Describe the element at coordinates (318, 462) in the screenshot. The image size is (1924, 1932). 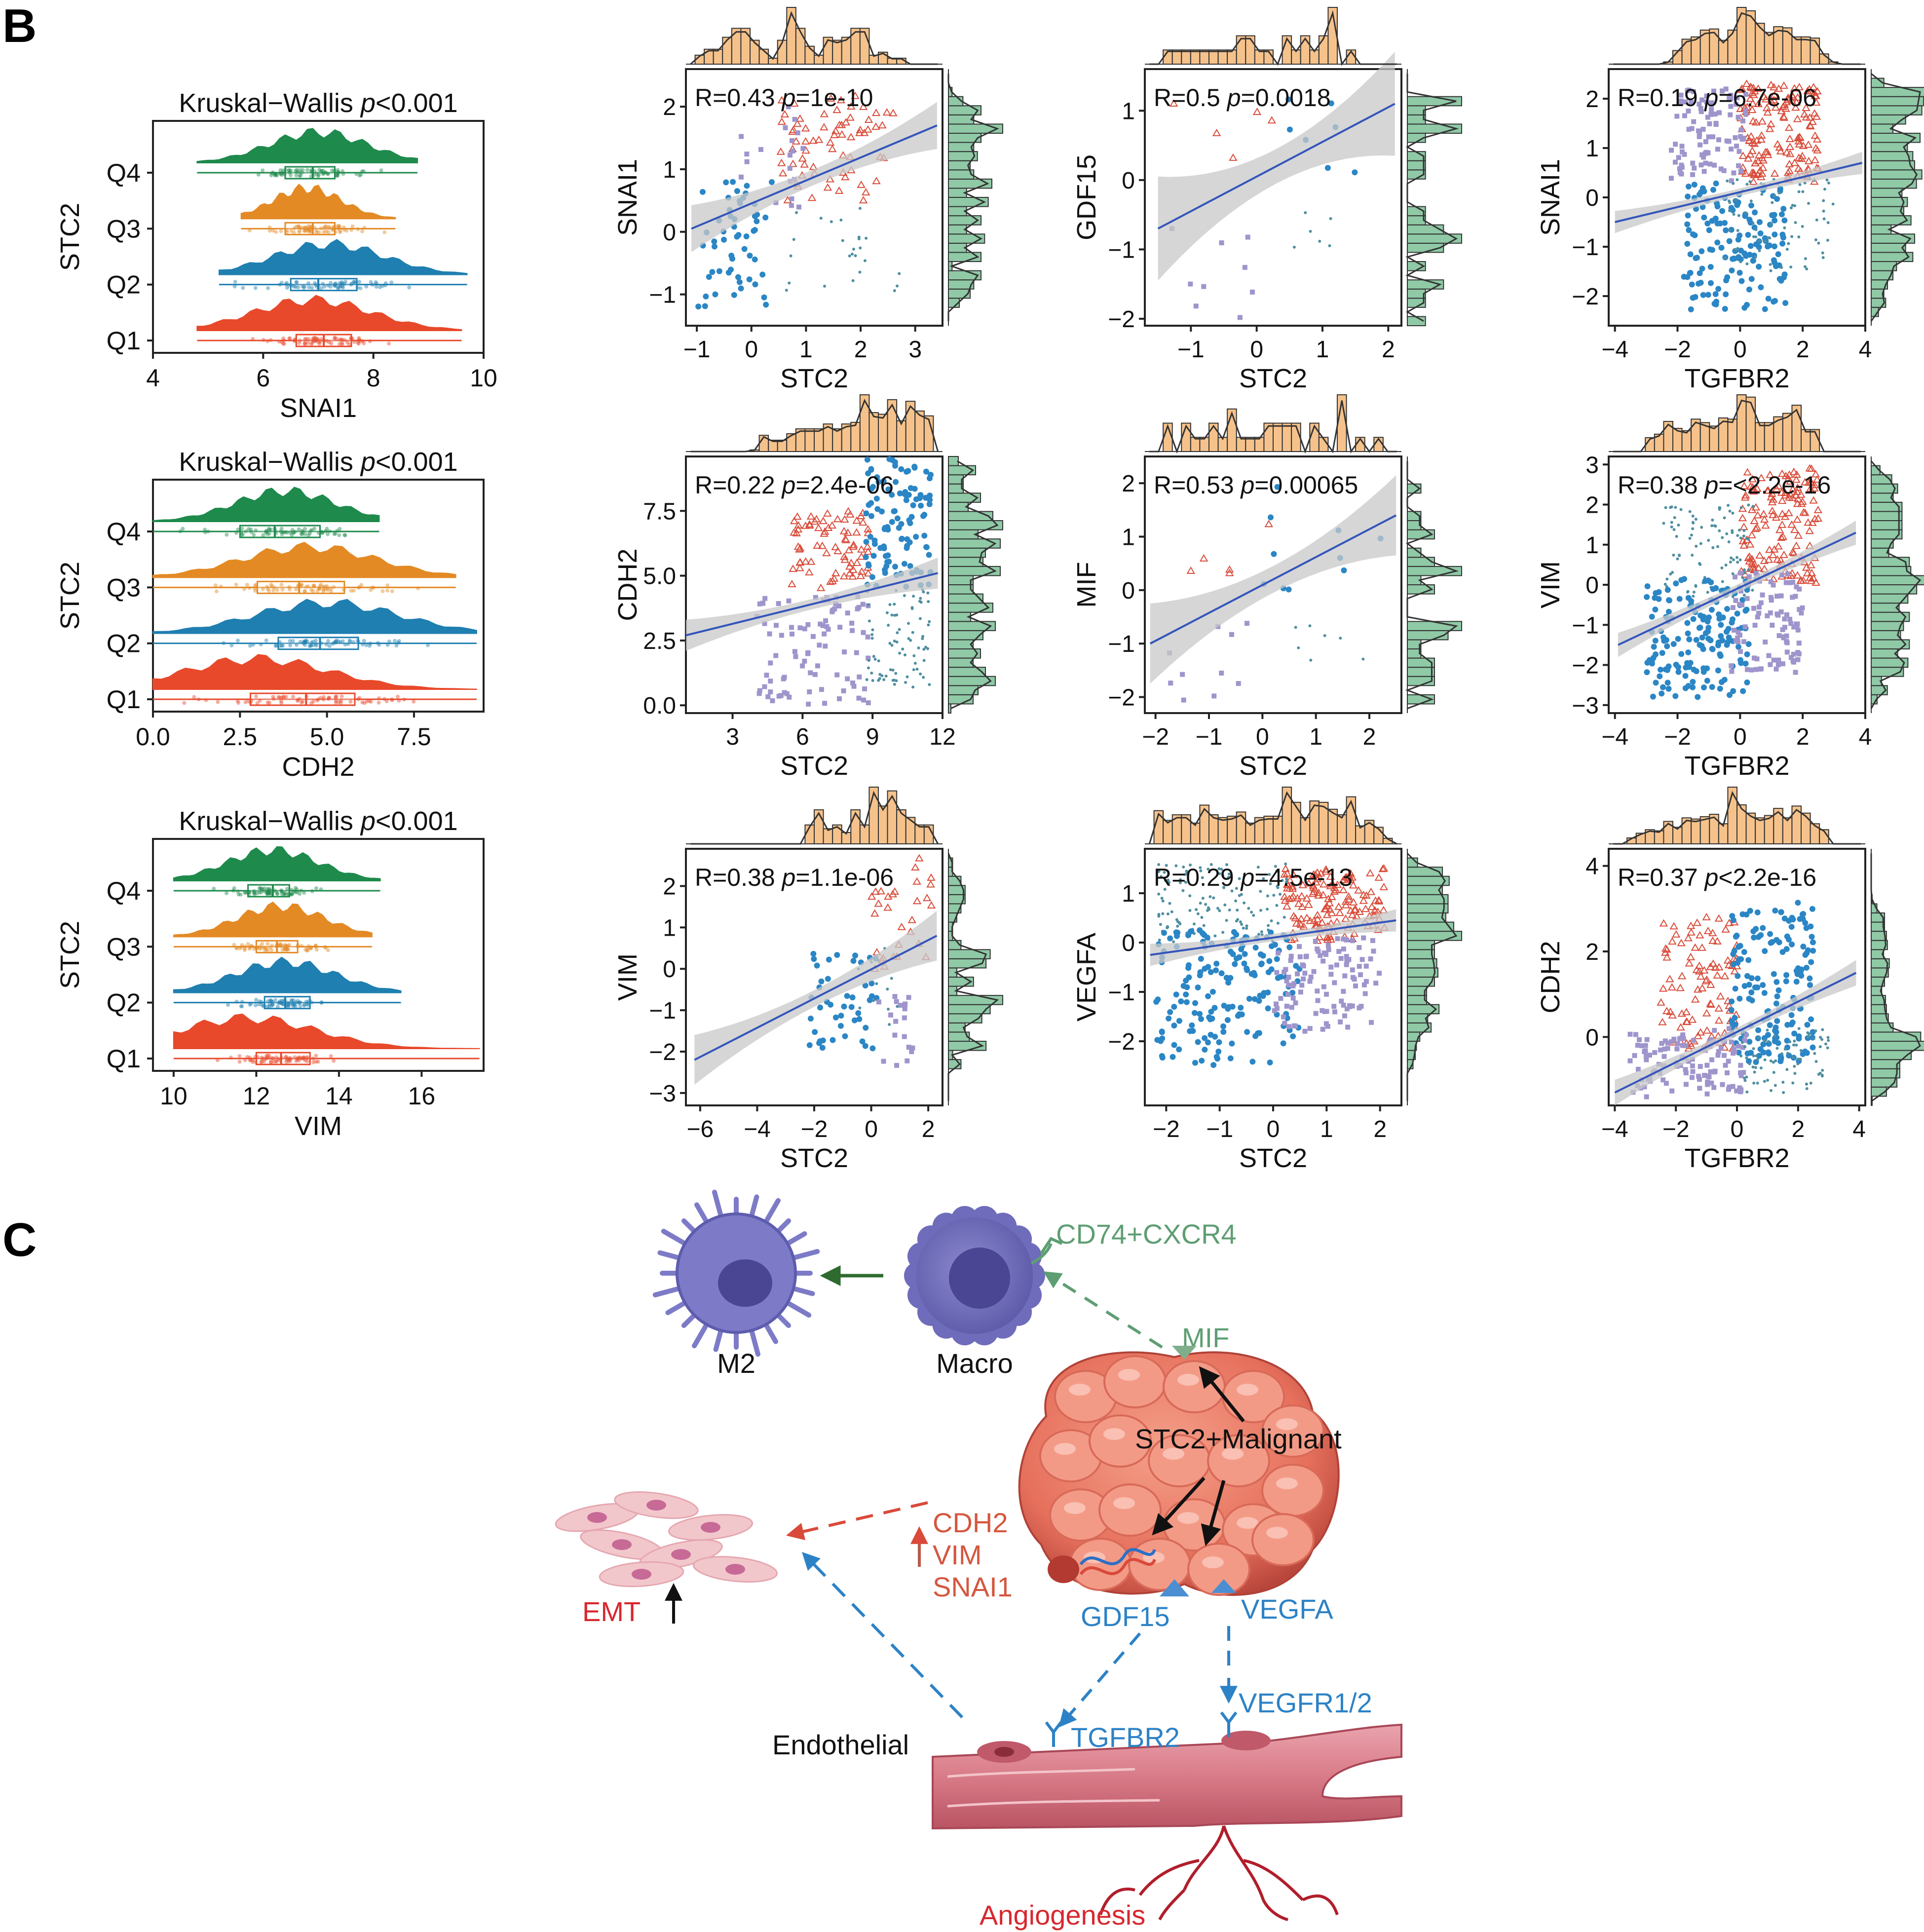
I see `chart-title: Kruskal−Wallis p<0.001` at that location.